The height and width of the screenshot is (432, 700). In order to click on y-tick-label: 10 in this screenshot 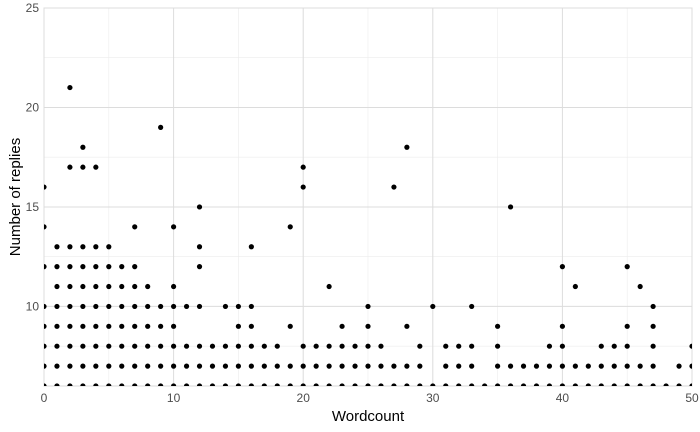, I will do `click(33, 306)`.